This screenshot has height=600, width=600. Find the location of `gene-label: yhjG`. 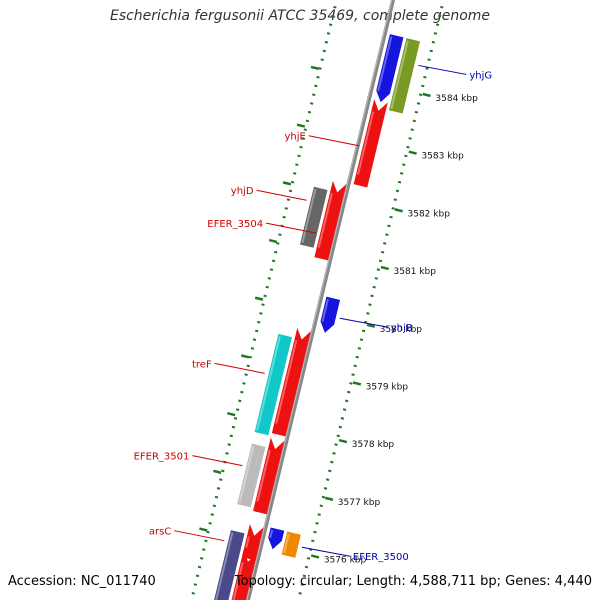

gene-label: yhjG is located at coordinates (480, 75).